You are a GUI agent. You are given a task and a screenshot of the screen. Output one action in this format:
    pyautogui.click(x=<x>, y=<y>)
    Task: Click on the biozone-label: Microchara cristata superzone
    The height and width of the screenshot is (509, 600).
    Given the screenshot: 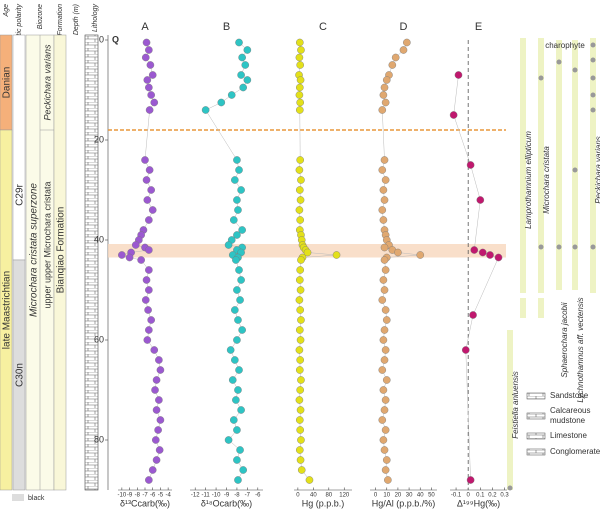 What is the action you would take?
    pyautogui.click(x=34, y=250)
    